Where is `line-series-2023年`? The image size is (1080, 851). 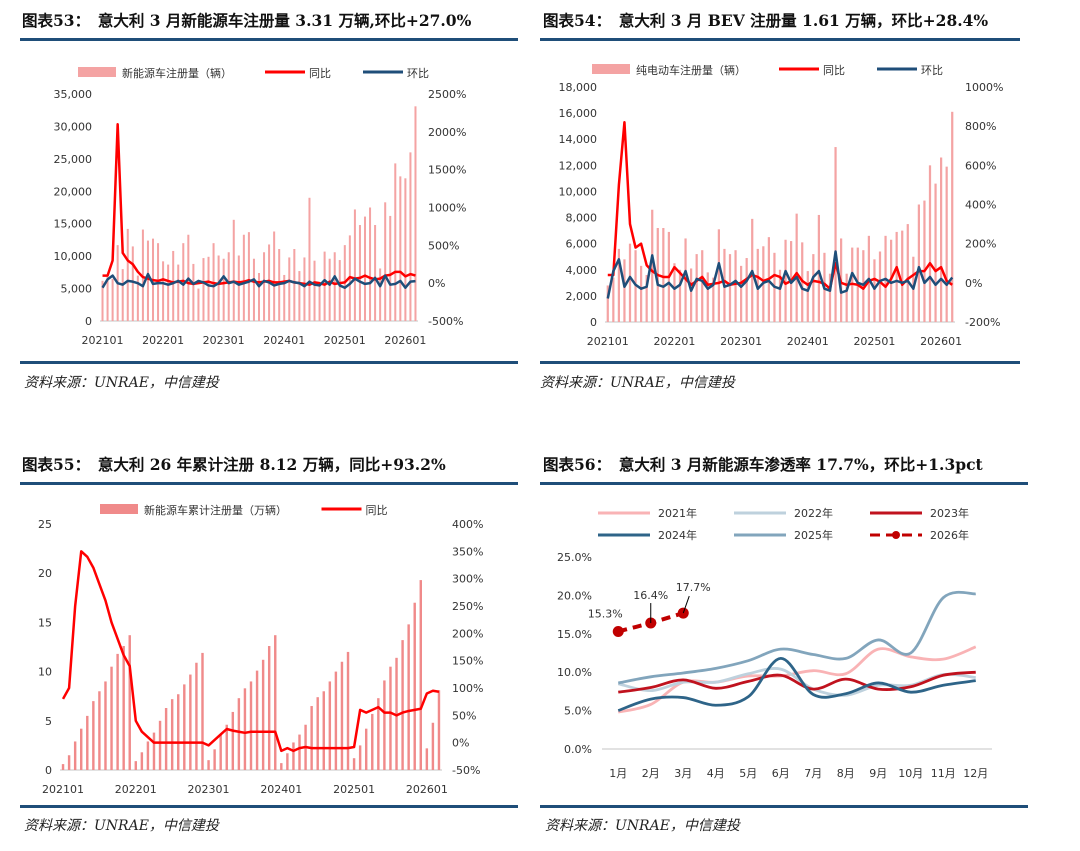
line-series-2023年 is located at coordinates (797, 682).